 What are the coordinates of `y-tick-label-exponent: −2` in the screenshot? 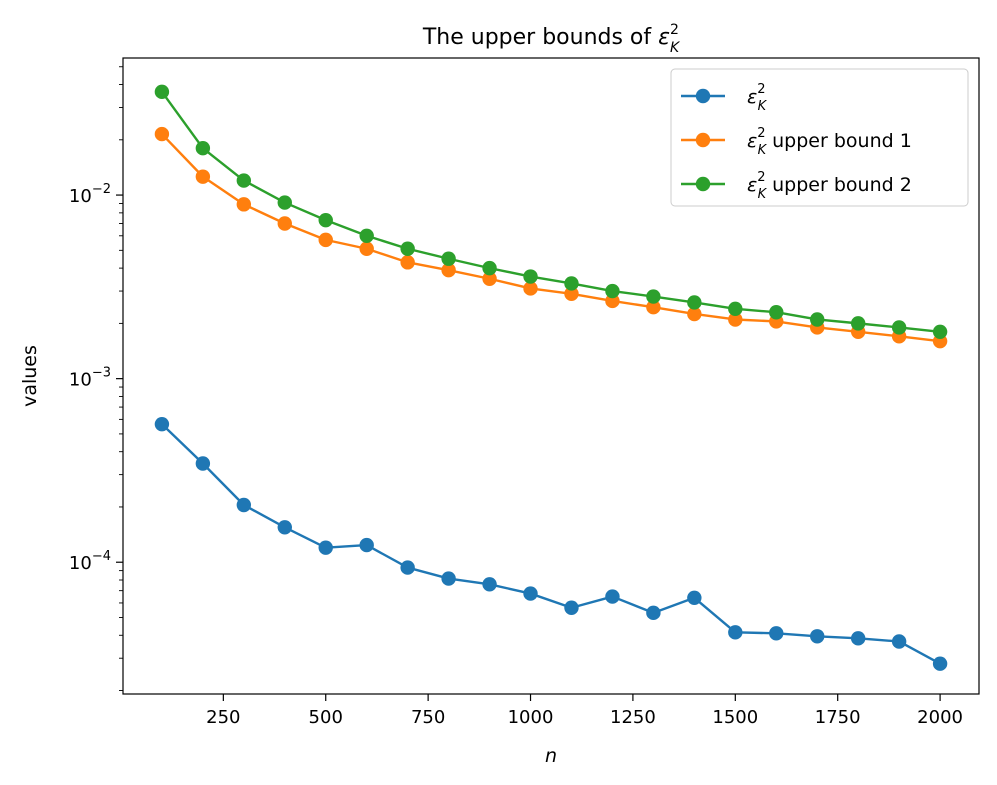 It's located at (101, 189).